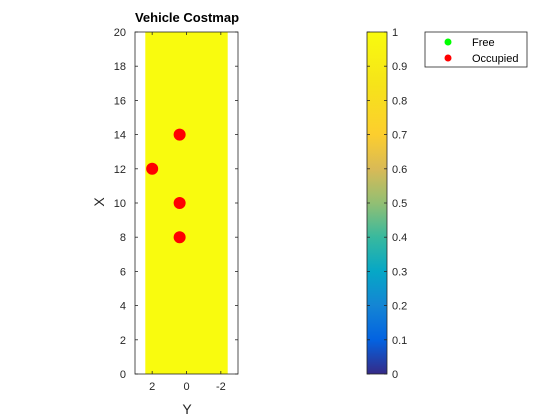  What do you see at coordinates (399, 101) in the screenshot?
I see `colorbar-tick-label: 0.8` at bounding box center [399, 101].